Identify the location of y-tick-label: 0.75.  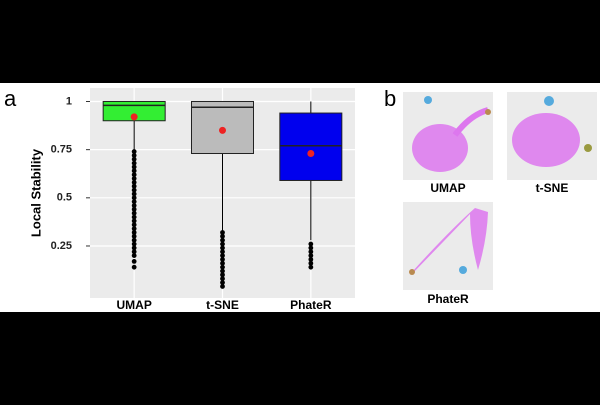
(61, 150).